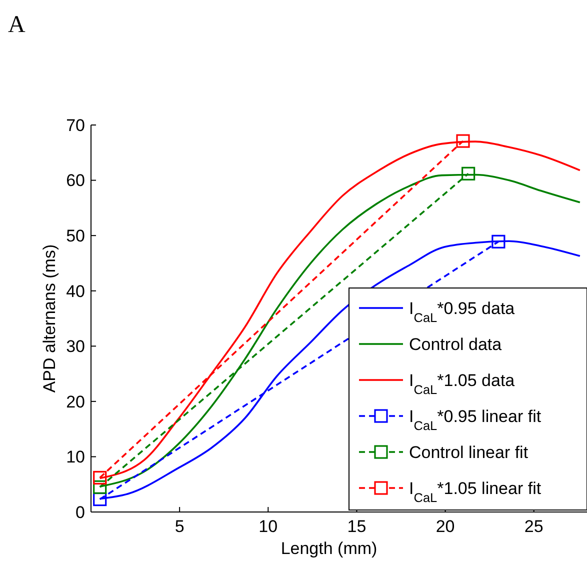  What do you see at coordinates (329, 548) in the screenshot?
I see `x-axis-title: Length (mm)` at bounding box center [329, 548].